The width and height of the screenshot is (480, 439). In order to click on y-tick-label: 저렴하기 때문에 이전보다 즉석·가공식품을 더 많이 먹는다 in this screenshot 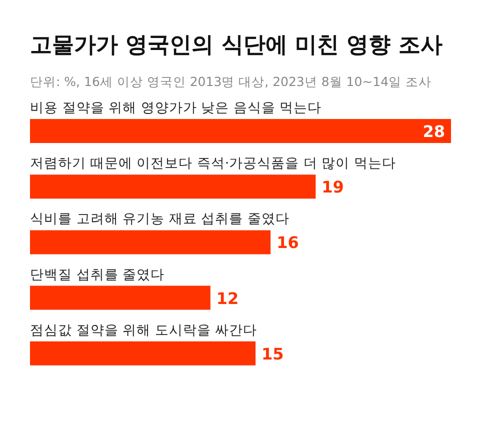, I will do `click(213, 164)`.